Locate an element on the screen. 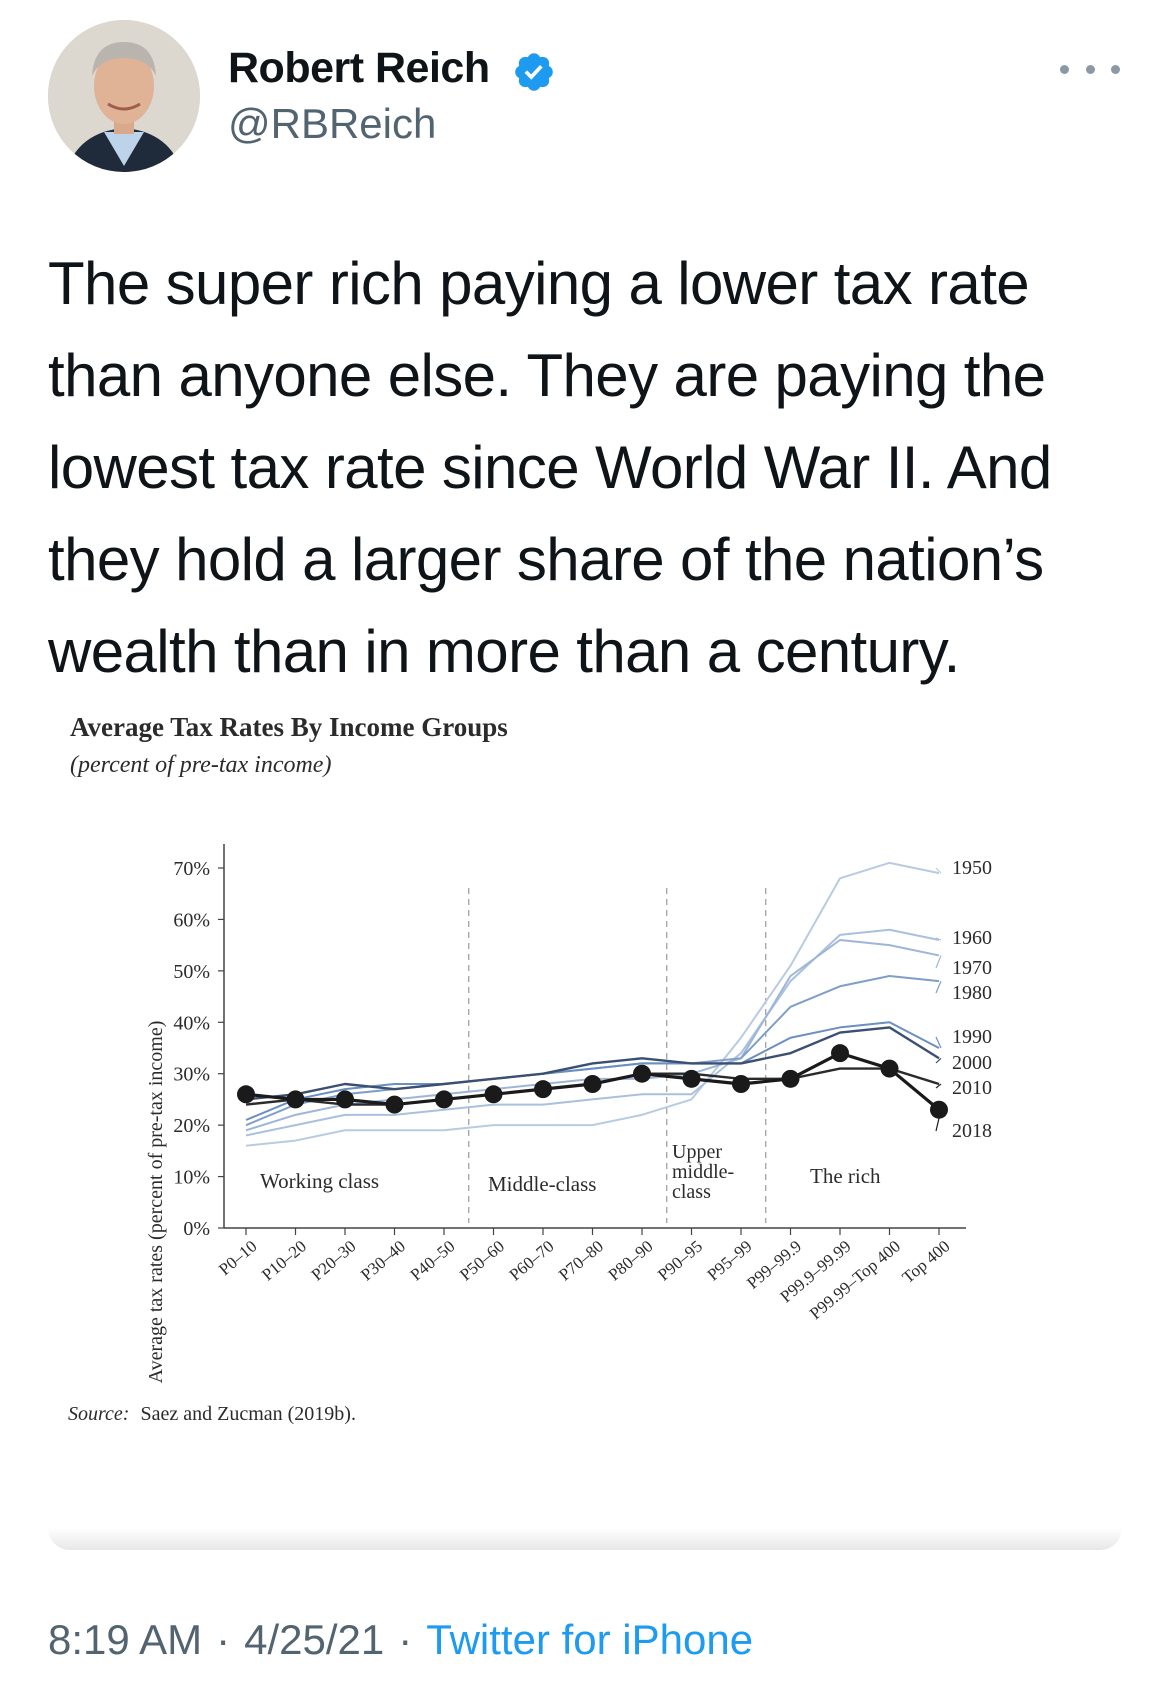  avatar is located at coordinates (124, 96).